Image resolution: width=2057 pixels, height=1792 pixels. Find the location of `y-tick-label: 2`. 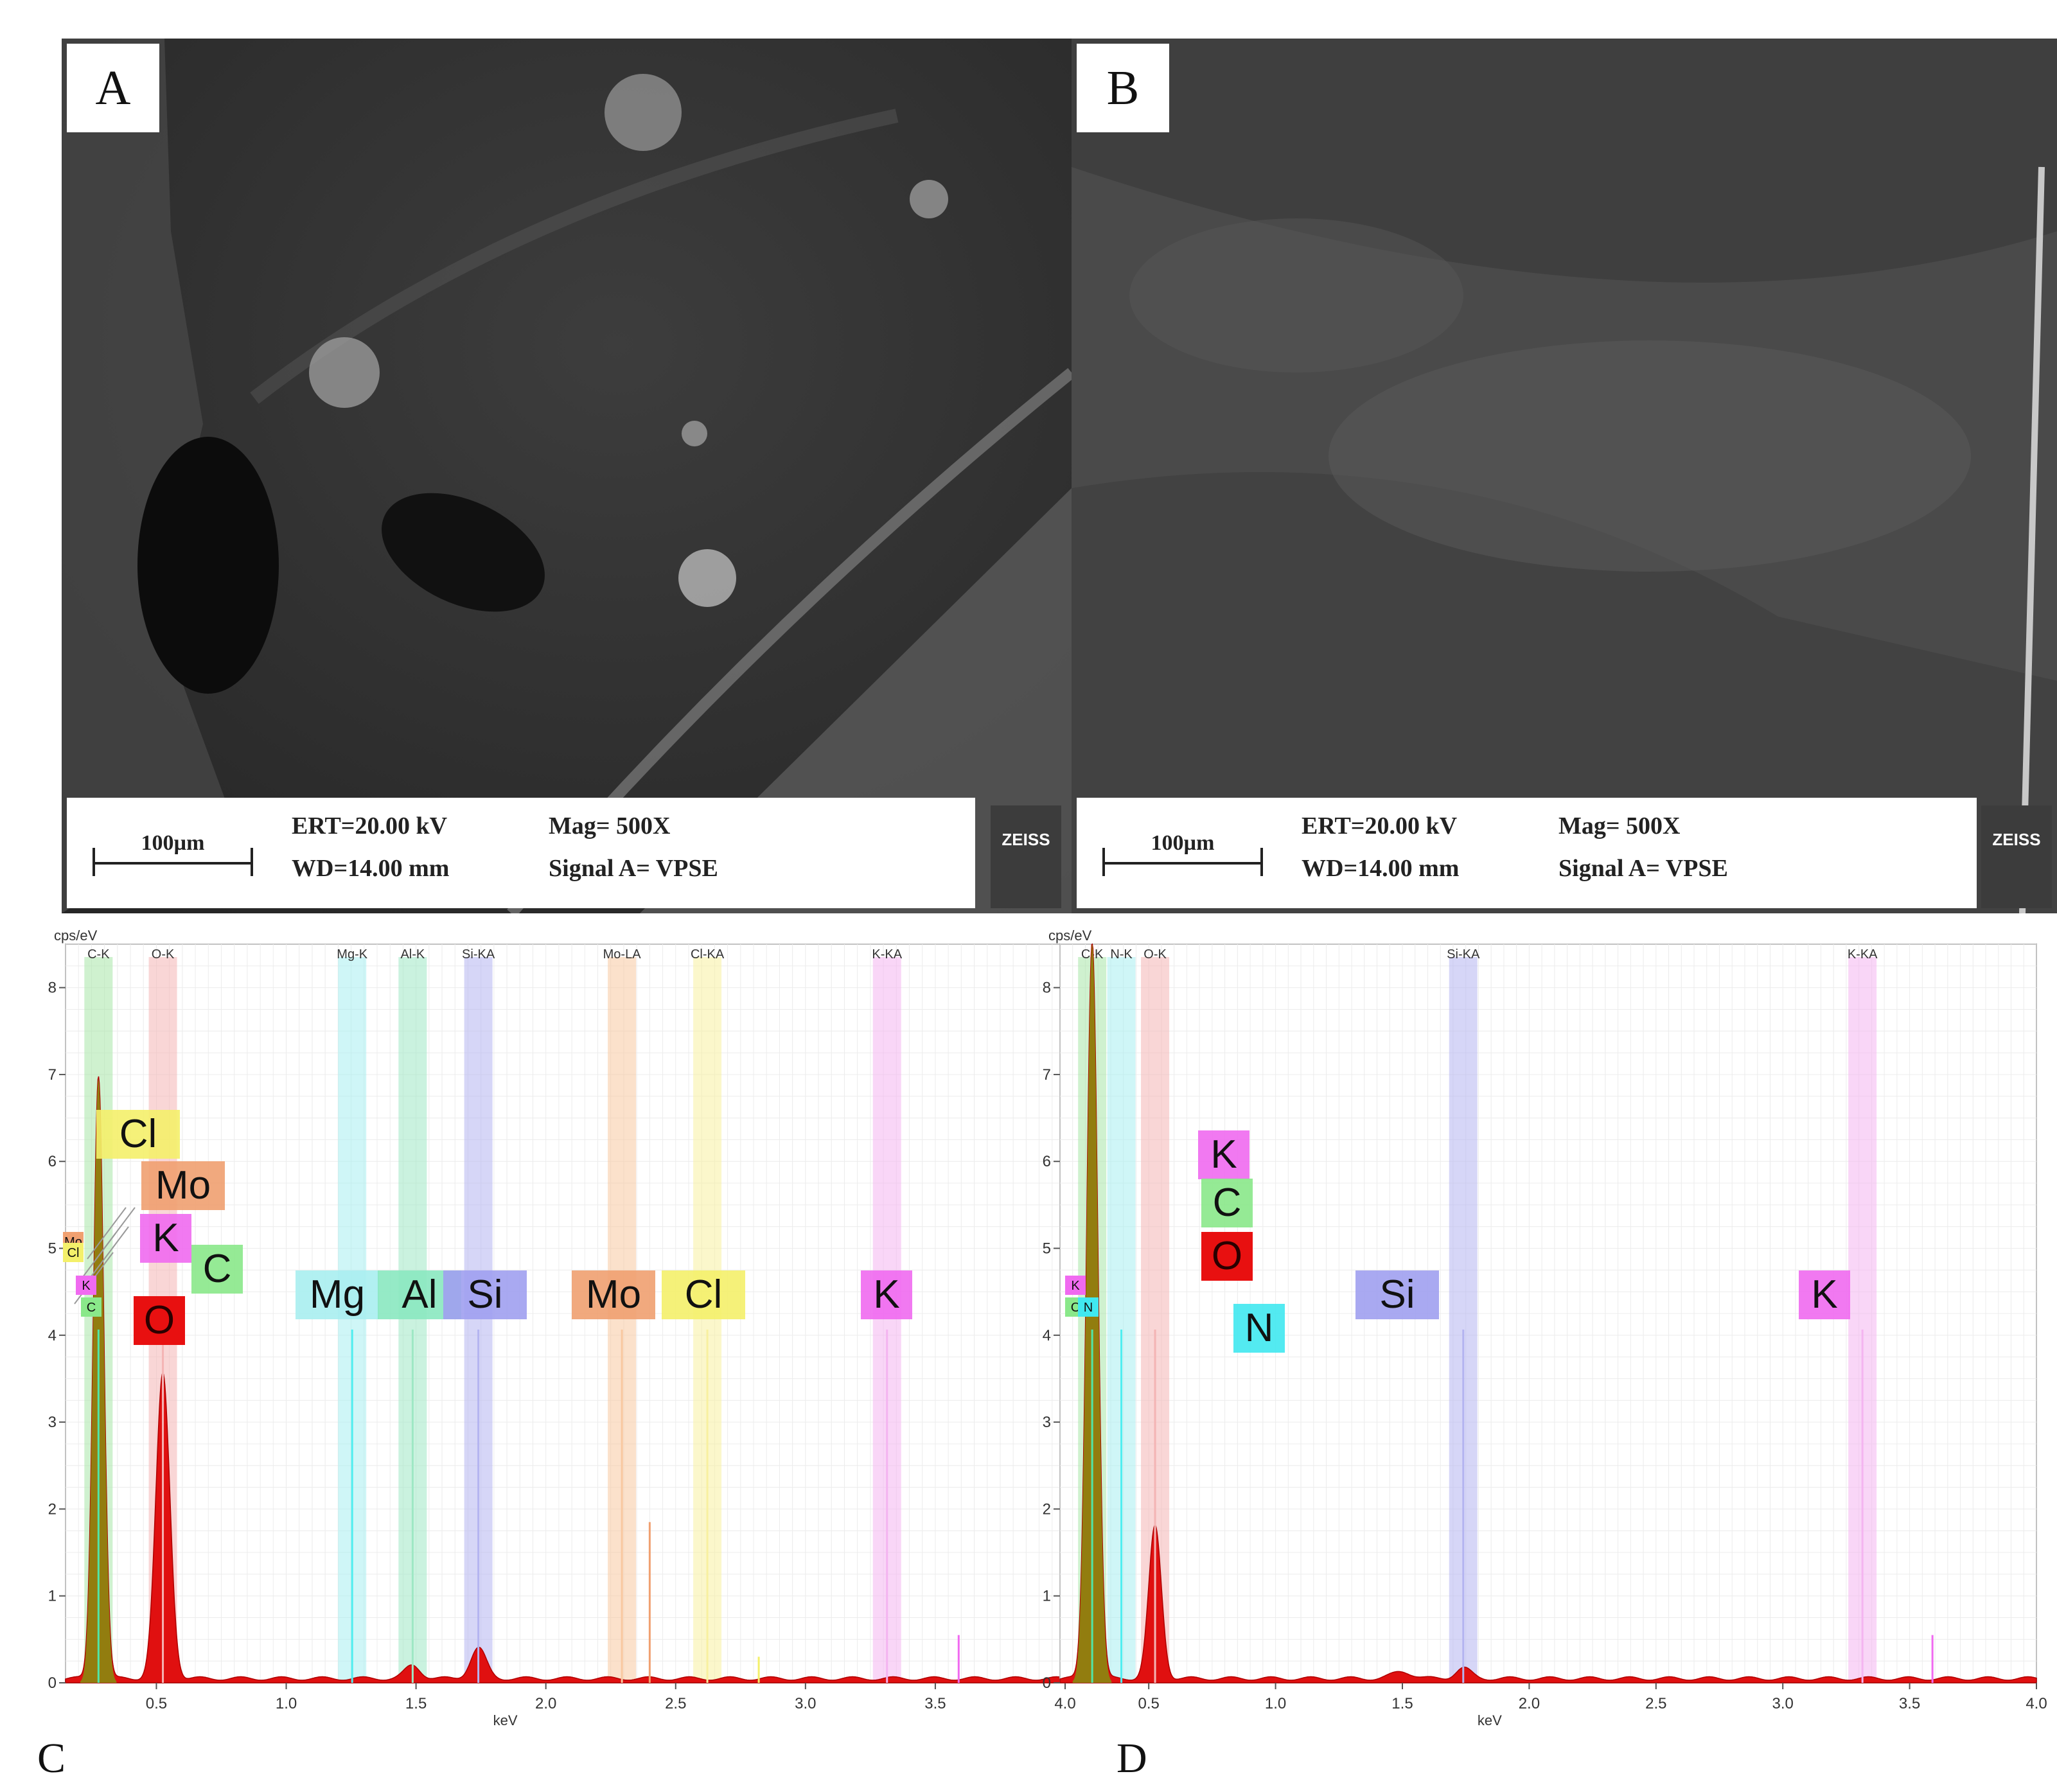

y-tick-label: 2 is located at coordinates (52, 1509).